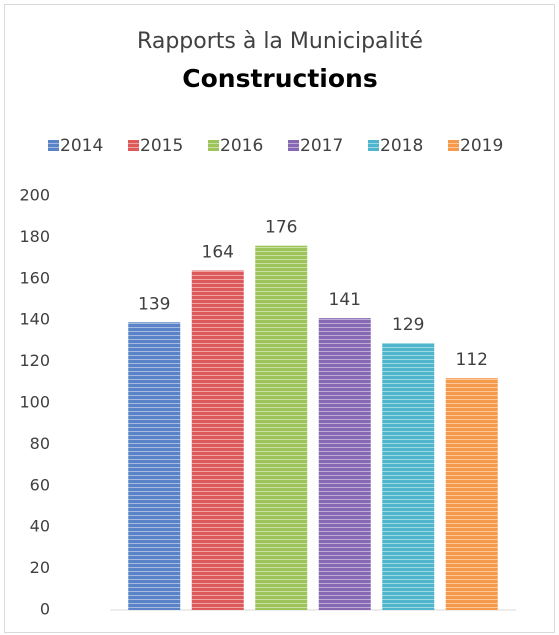 The image size is (559, 635). What do you see at coordinates (280, 41) in the screenshot?
I see `chart-title: Rapports à la Municipalité` at bounding box center [280, 41].